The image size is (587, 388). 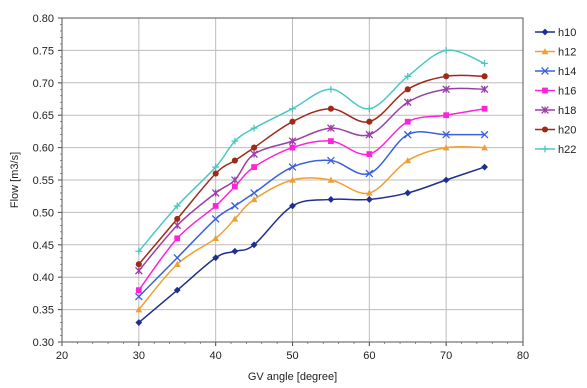 I want to click on legend-item-h16: h16, so click(x=555, y=92).